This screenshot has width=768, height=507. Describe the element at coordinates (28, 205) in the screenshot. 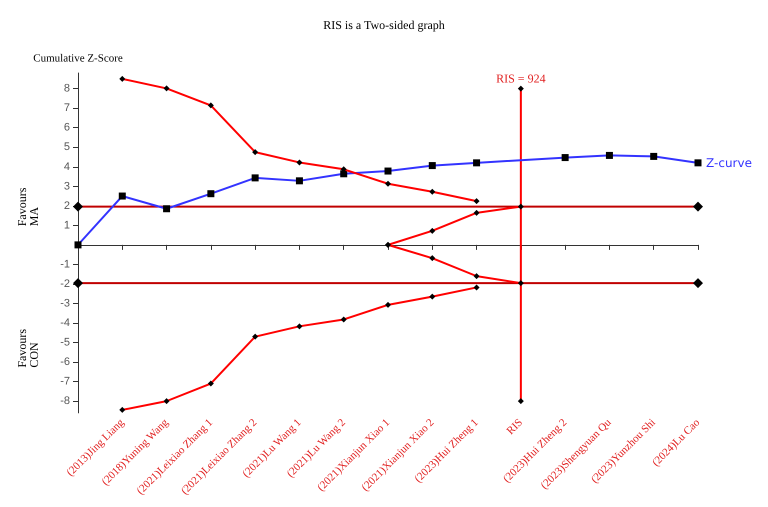

I see `text: Favours MA` at that location.